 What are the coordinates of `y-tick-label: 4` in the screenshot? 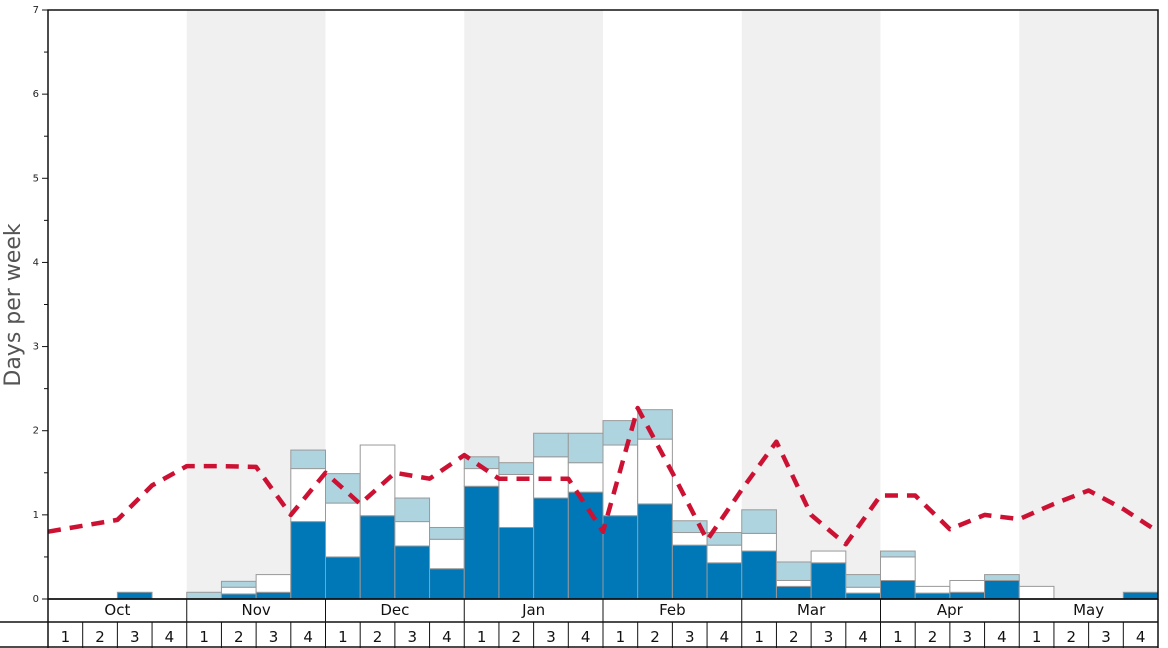 It's located at (36, 262).